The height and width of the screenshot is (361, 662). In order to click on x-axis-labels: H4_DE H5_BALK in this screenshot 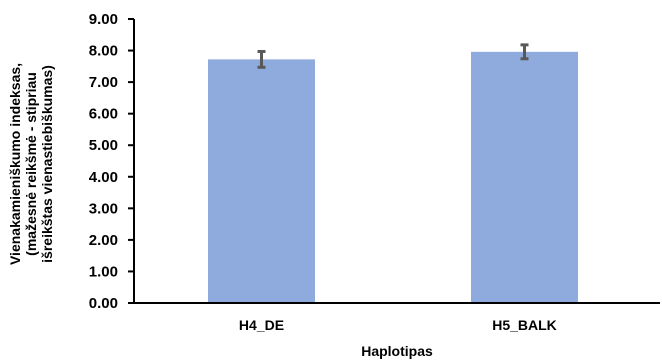, I will do `click(398, 325)`.